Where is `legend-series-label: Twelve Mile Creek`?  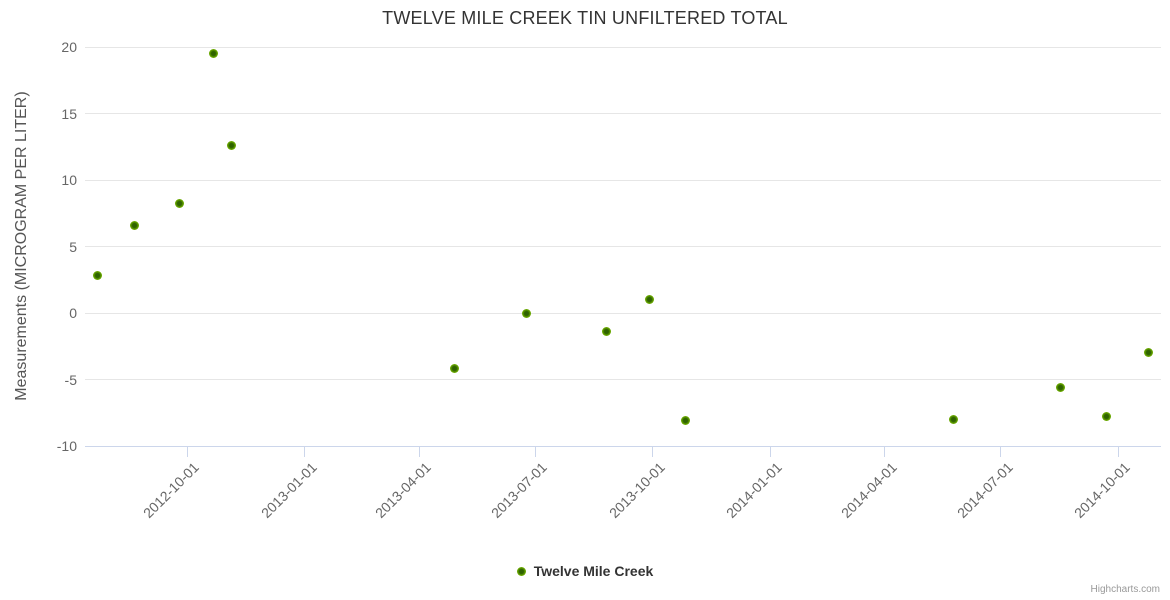 legend-series-label: Twelve Mile Creek is located at coordinates (593, 571).